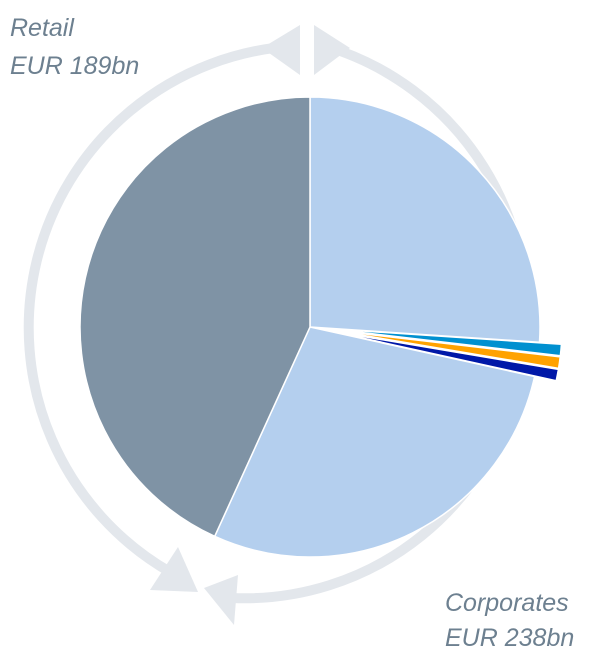 Image resolution: width=612 pixels, height=651 pixels. What do you see at coordinates (74, 66) in the screenshot?
I see `annotation: EUR 189bn` at bounding box center [74, 66].